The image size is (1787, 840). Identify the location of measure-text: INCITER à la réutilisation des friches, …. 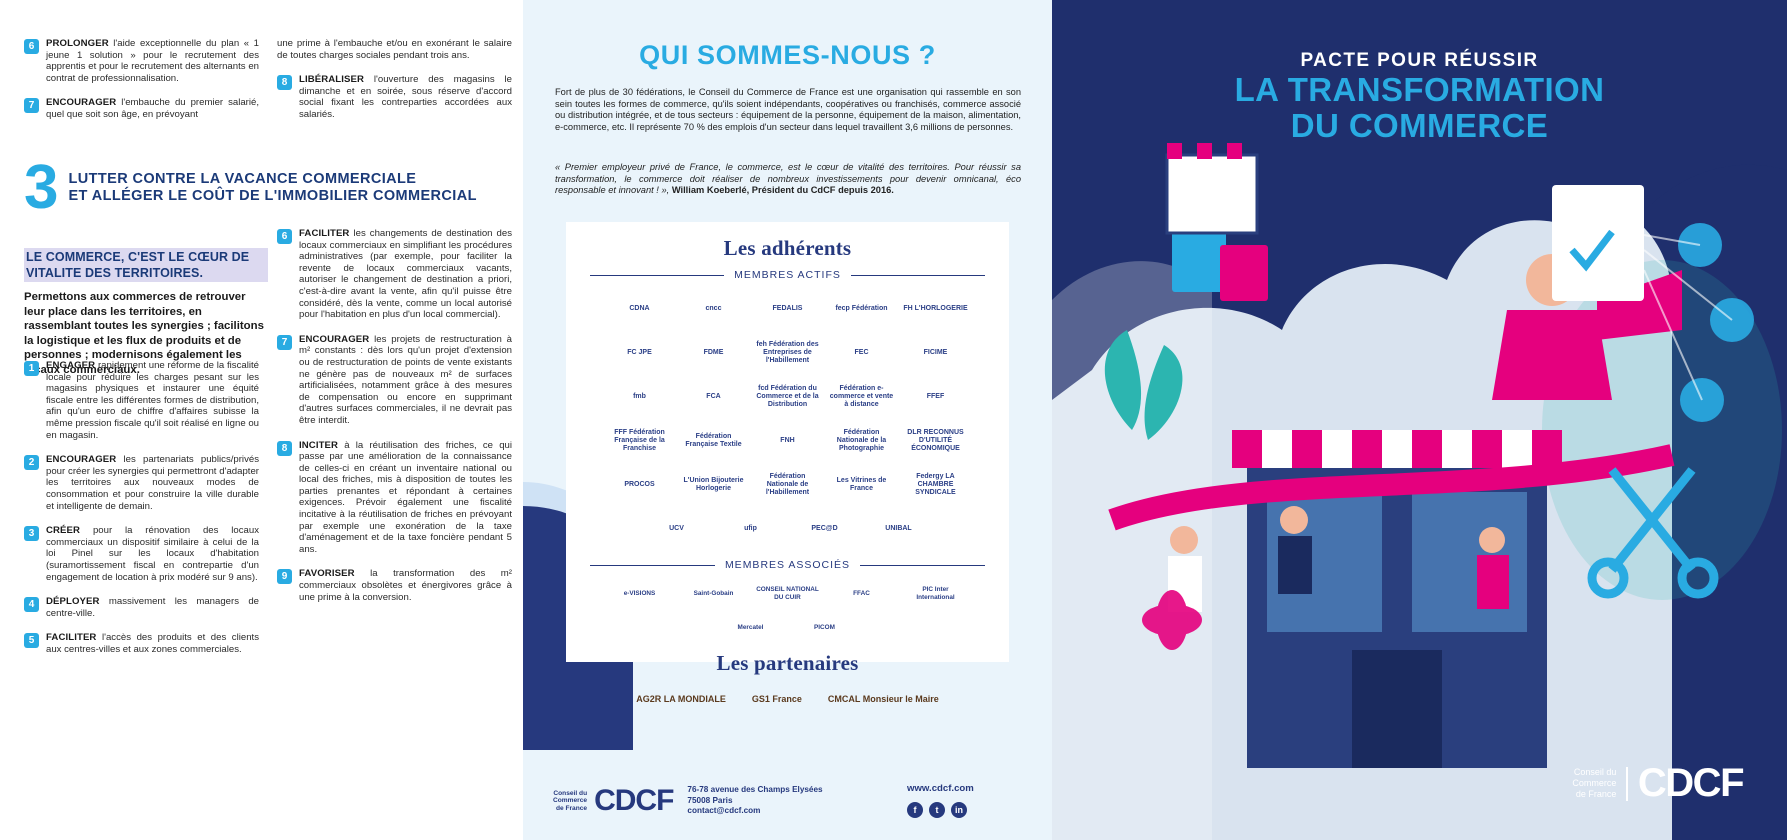
(405, 498).